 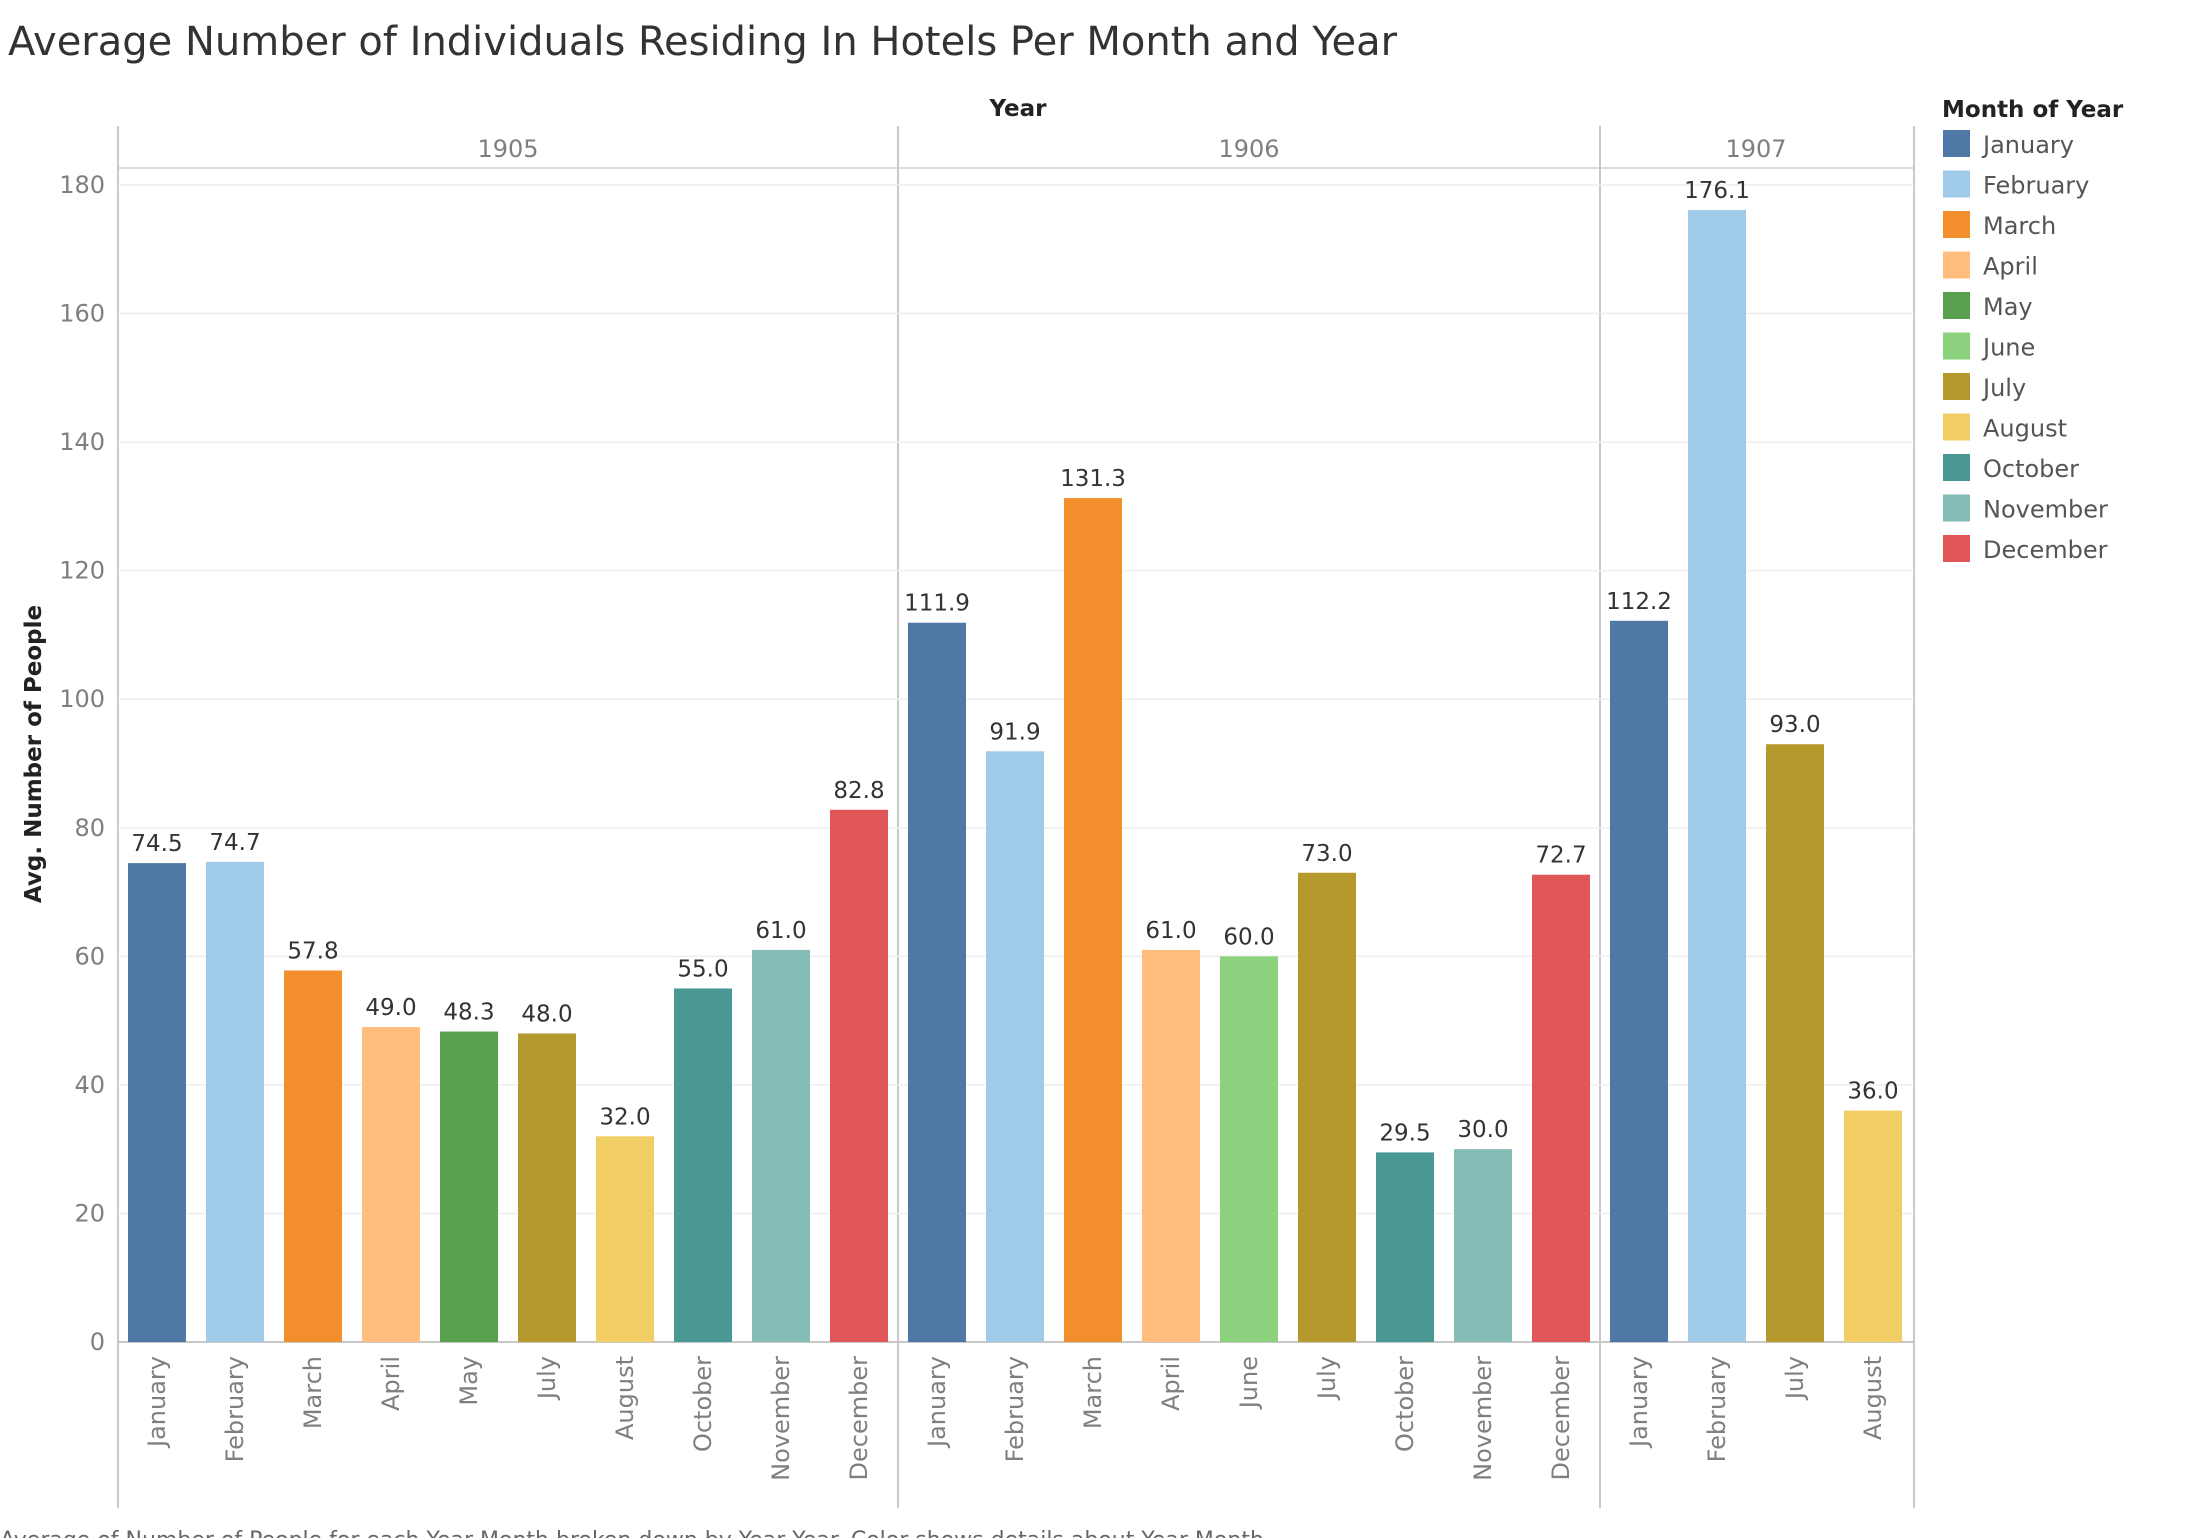 What do you see at coordinates (2019, 226) in the screenshot?
I see `legend-label: March` at bounding box center [2019, 226].